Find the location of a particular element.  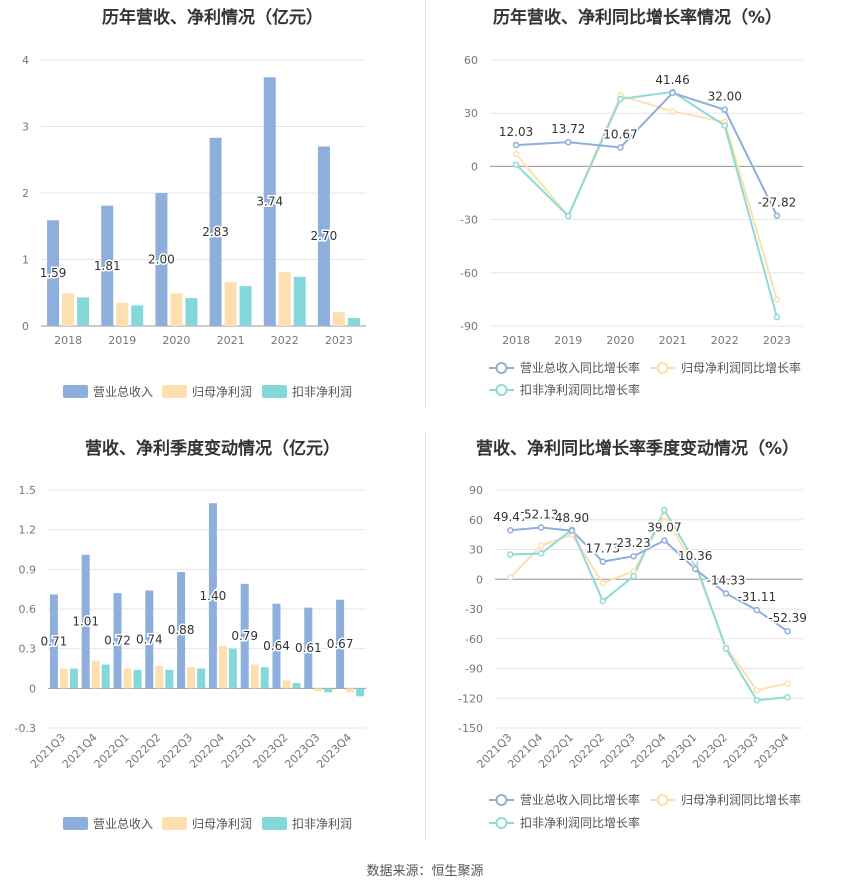

y-tick-label: 0.3 is located at coordinates (28, 649).